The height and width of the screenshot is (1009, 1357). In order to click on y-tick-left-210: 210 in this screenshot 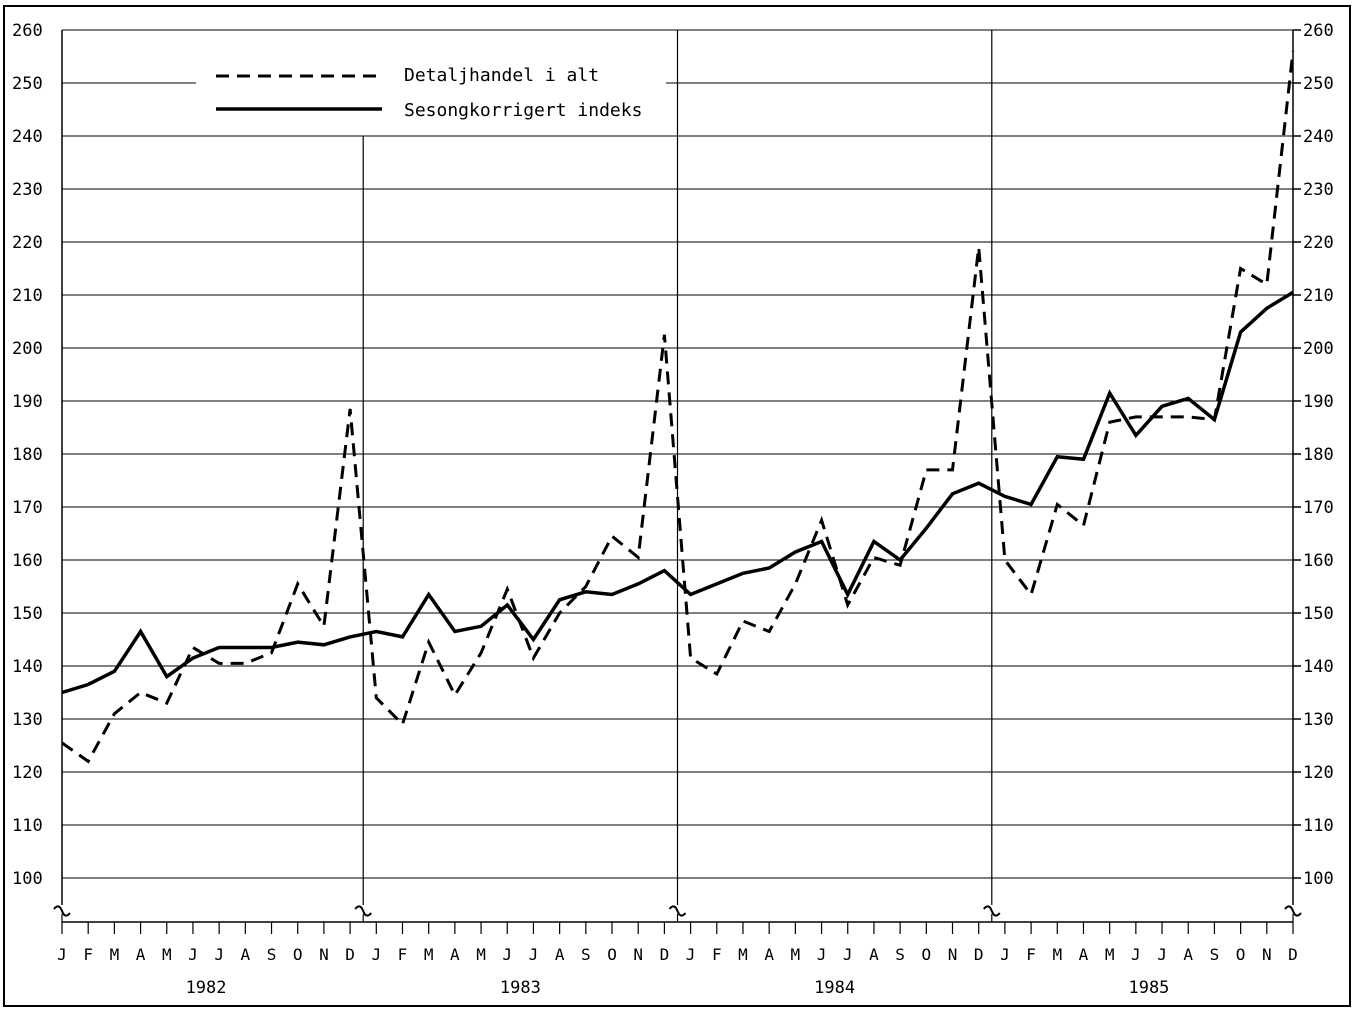, I will do `click(27, 296)`.